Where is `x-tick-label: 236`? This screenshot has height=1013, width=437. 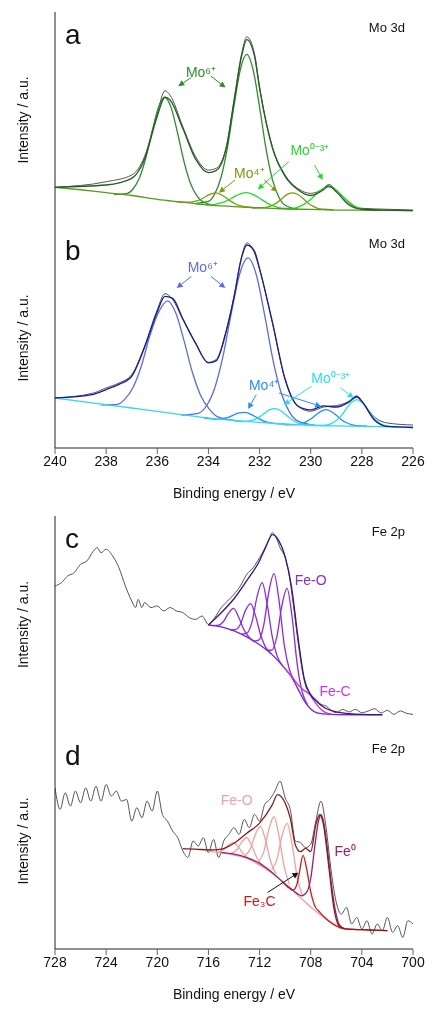 x-tick-label: 236 is located at coordinates (157, 460).